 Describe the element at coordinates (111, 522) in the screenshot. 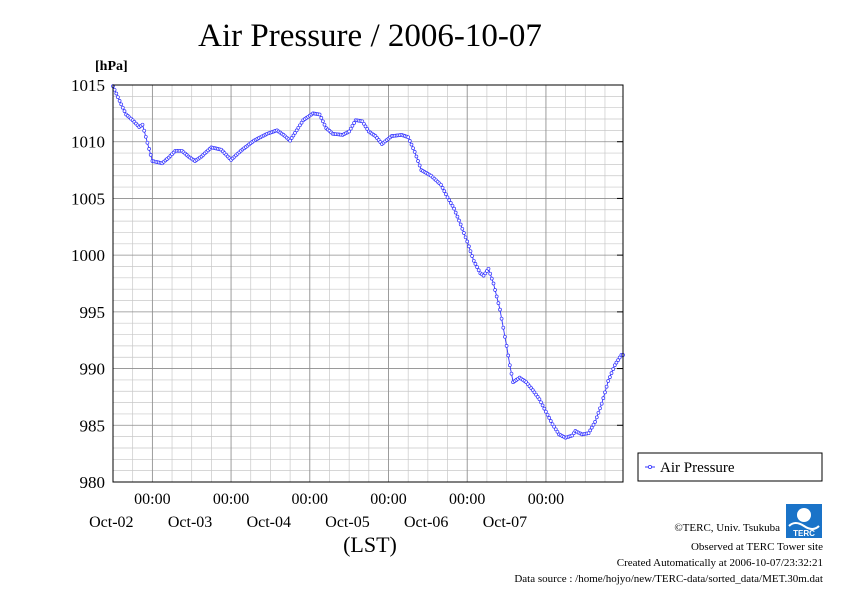

I see `x-tick-date-label: Oct-02` at that location.